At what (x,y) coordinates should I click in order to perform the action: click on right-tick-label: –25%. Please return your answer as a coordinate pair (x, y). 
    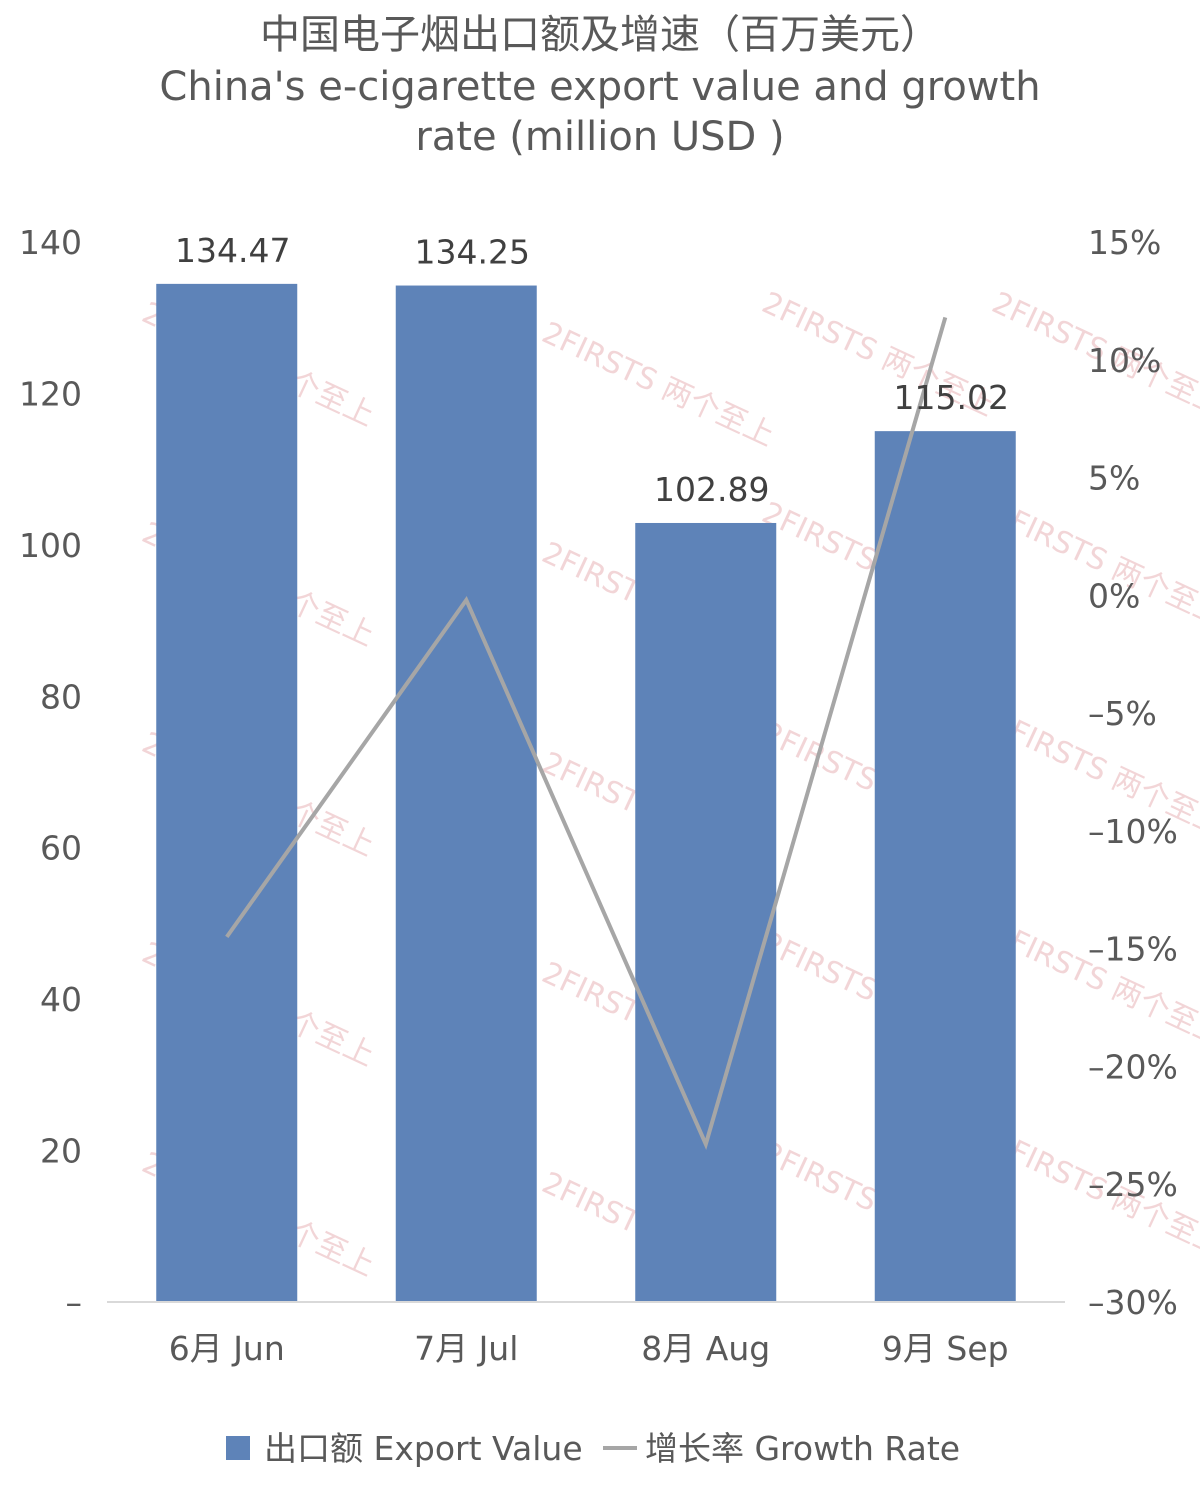
    Looking at the image, I should click on (1133, 1184).